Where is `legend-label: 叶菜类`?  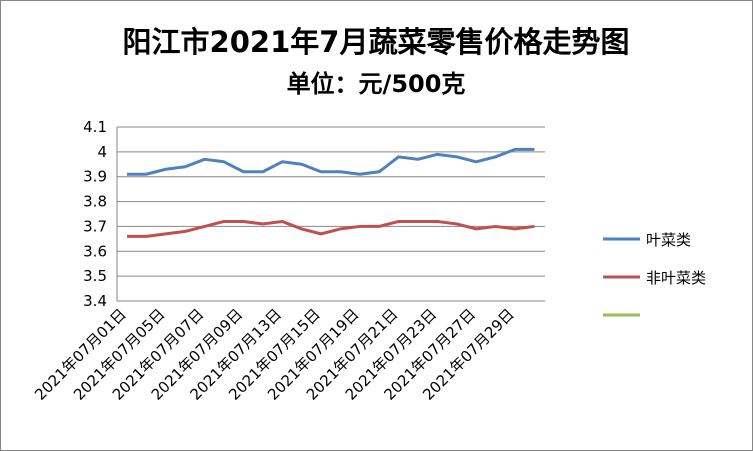
legend-label: 叶菜类 is located at coordinates (668, 240).